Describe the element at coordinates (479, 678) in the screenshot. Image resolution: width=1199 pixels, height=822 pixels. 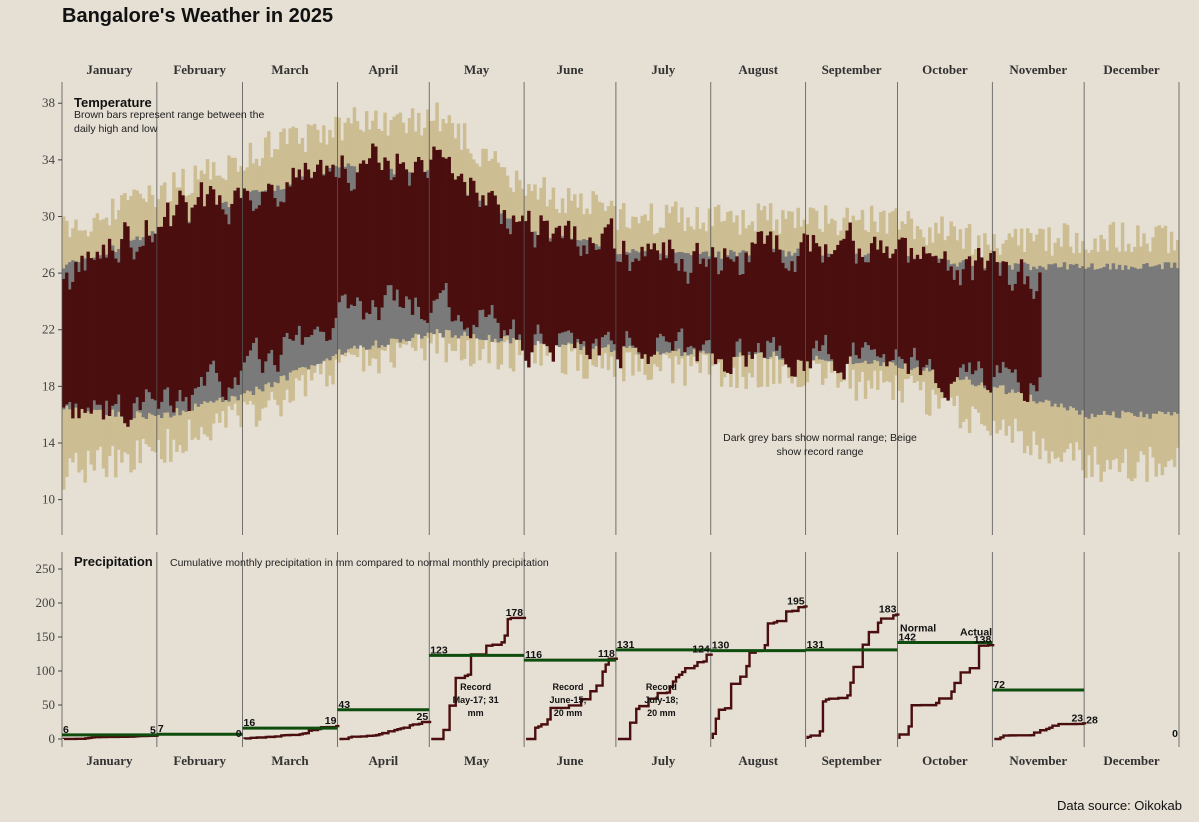
I see `cumulative-precip-line` at that location.